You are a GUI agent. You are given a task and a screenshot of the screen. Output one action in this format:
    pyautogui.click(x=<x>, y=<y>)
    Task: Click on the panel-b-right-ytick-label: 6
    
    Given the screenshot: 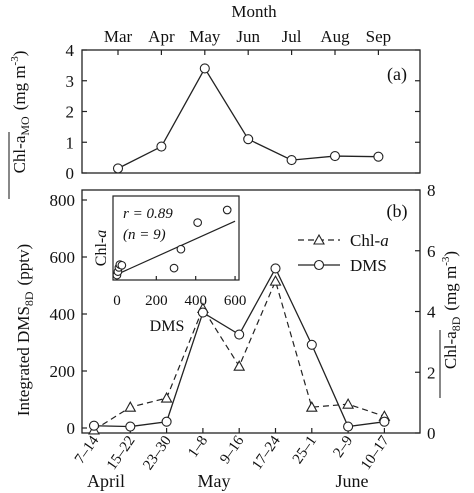 What is the action you would take?
    pyautogui.click(x=431, y=251)
    